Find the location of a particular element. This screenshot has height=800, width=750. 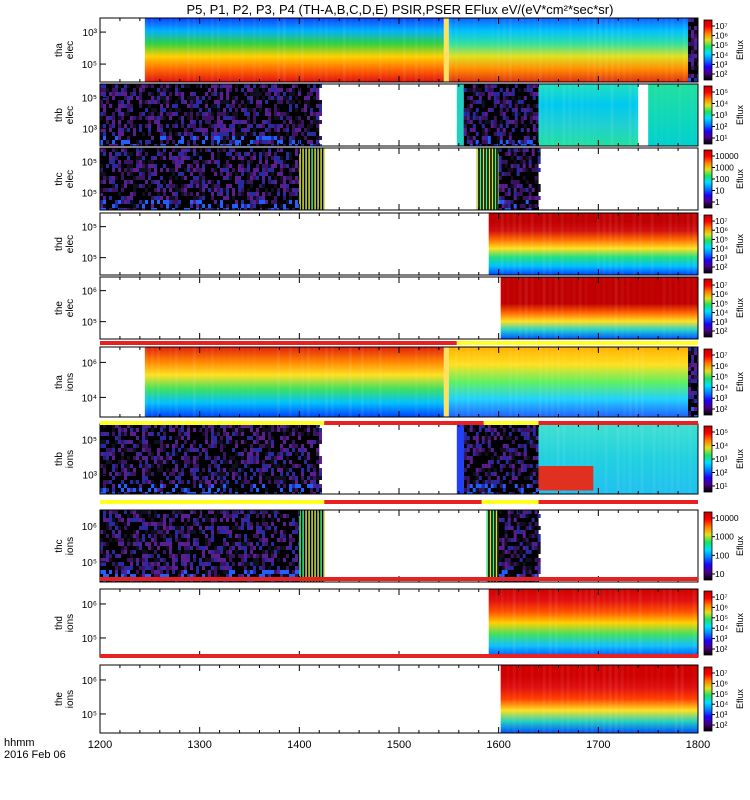

region-thb-ions-3-texture is located at coordinates (588, 459).